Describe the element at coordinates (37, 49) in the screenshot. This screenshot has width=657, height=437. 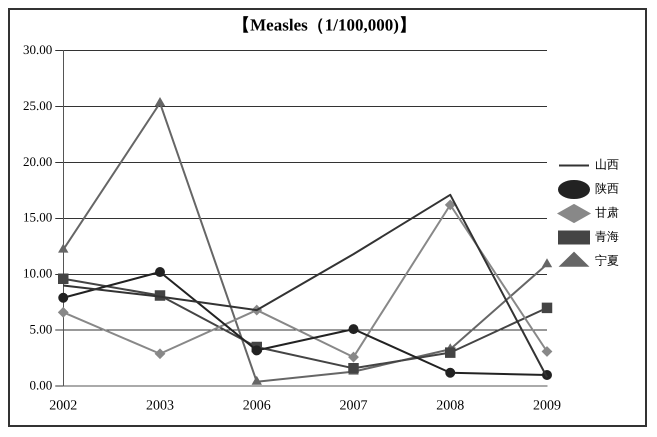
I see `y-tick-label: 30.00` at that location.